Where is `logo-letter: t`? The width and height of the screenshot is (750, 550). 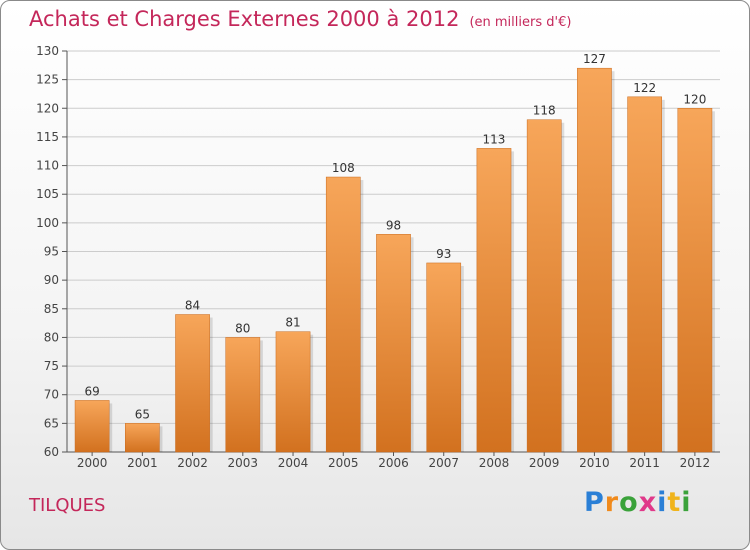
logo-letter: t is located at coordinates (674, 502).